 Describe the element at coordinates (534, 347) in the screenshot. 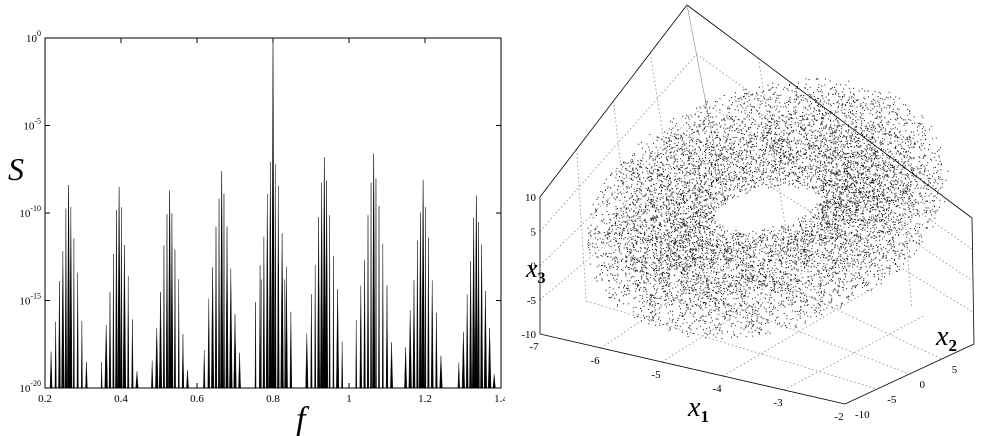

I see `torus-x-tick-label: -7` at that location.